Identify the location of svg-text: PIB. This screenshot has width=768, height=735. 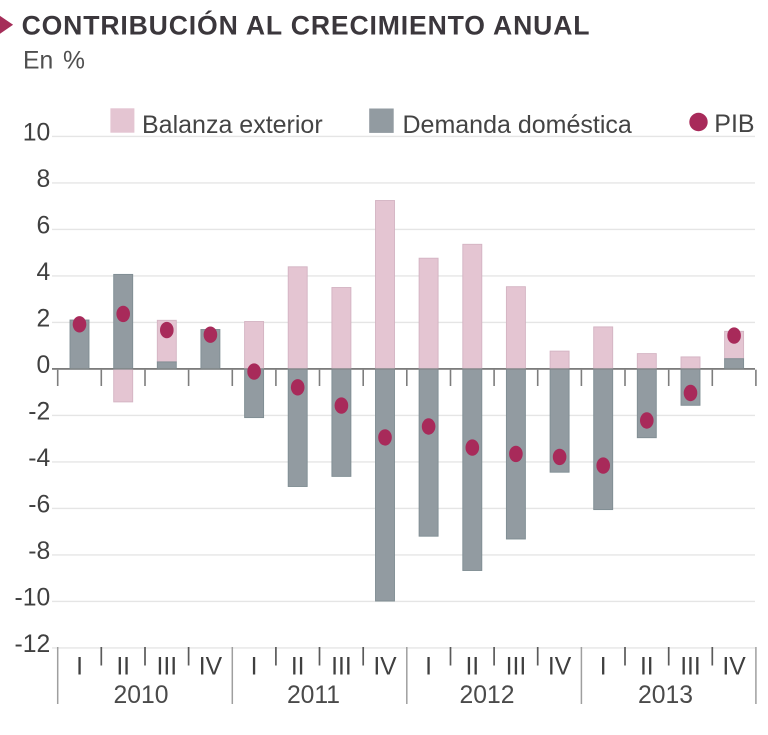
(734, 124).